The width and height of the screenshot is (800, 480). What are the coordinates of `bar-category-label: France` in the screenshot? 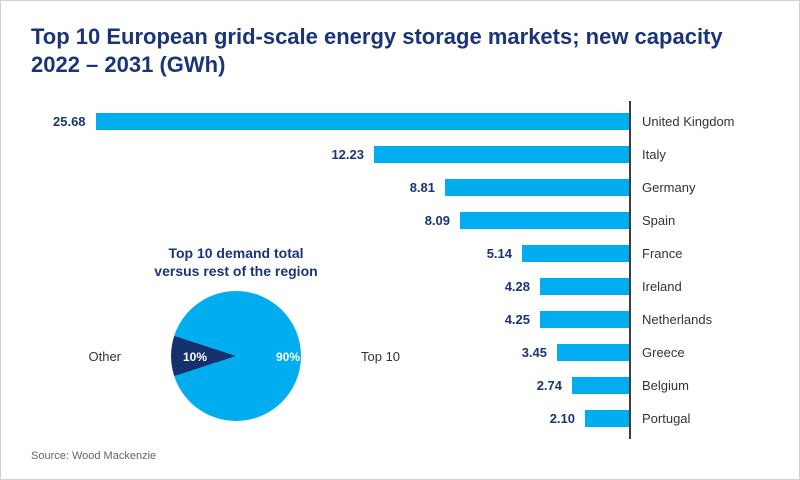 It's located at (662, 253).